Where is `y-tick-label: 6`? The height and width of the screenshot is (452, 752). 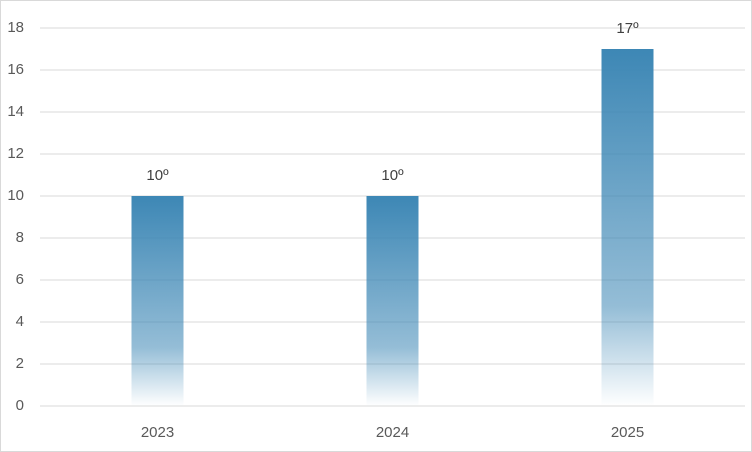 y-tick-label: 6 is located at coordinates (20, 279).